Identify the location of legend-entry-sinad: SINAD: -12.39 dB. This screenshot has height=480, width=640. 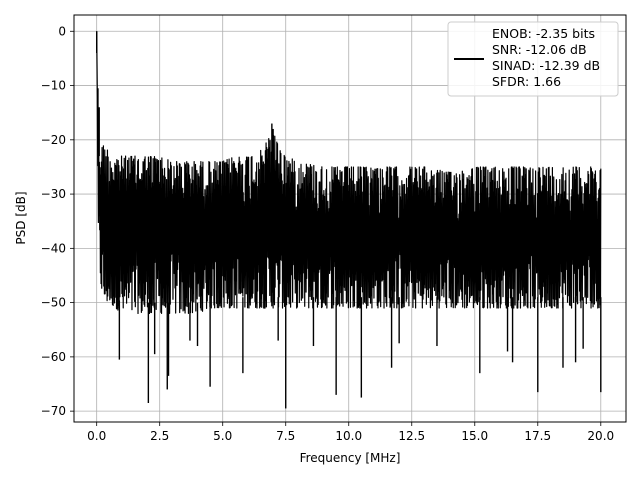
(546, 65).